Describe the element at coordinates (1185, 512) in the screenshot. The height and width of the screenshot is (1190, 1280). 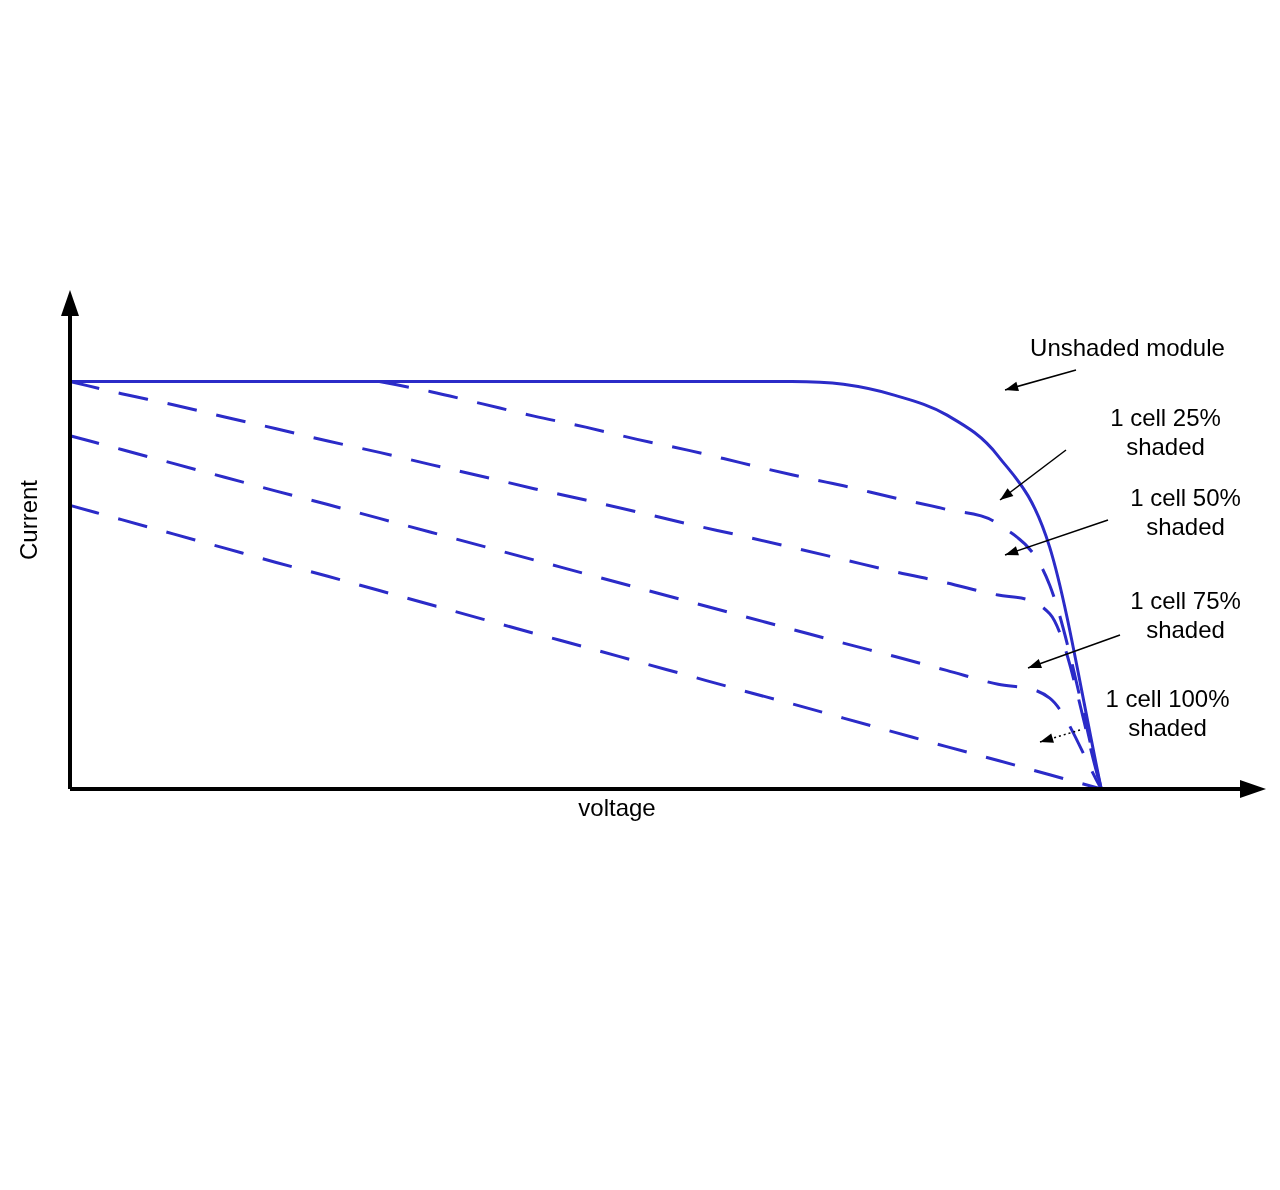
I see `annotation: 1 cell 50% shaded` at that location.